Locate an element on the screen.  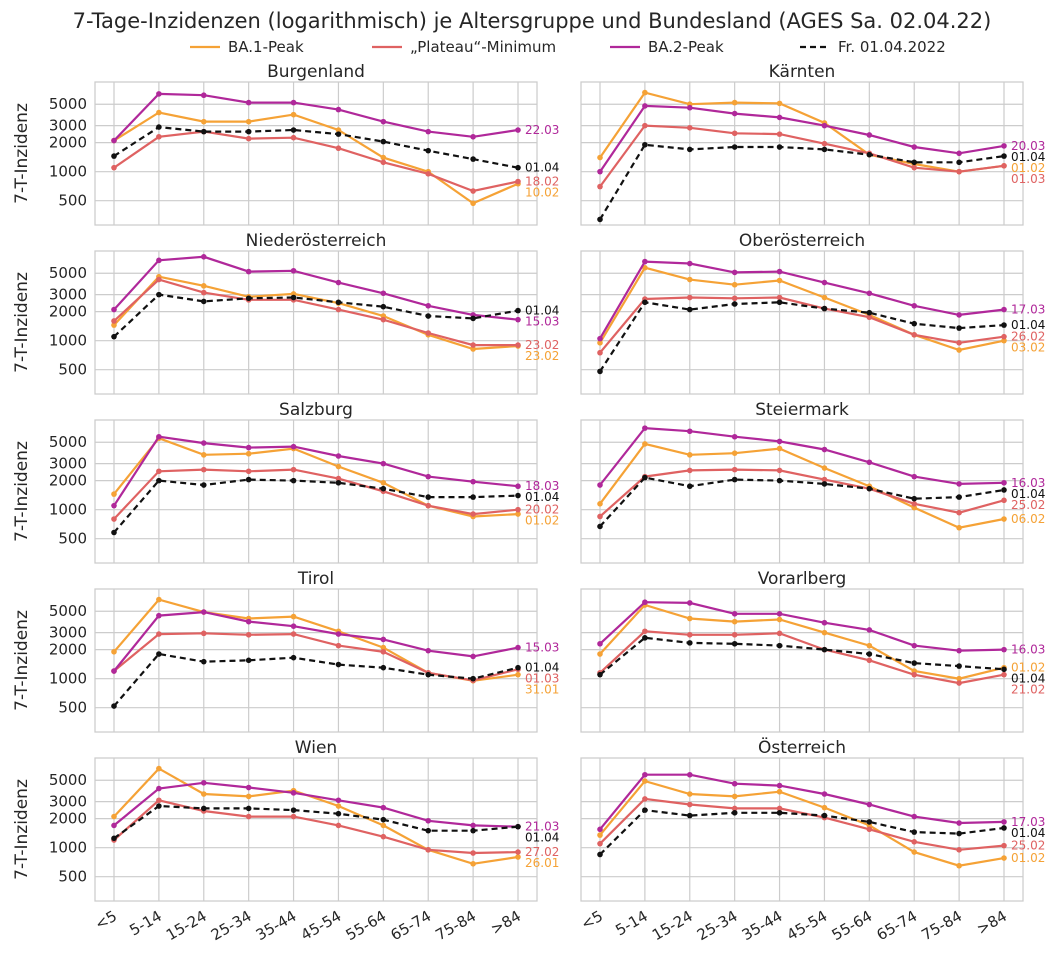
y-tick-label: 2000 is located at coordinates (68, 819).